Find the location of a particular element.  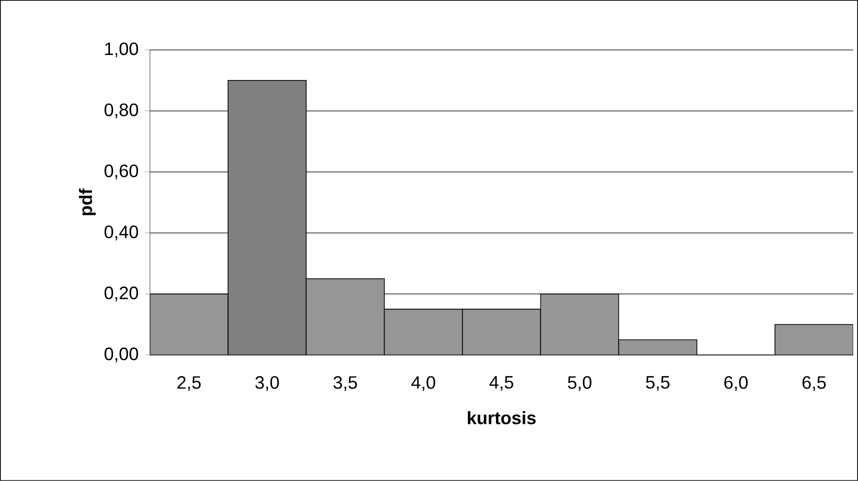

y-tick-label: 1,00 is located at coordinates (121, 50).